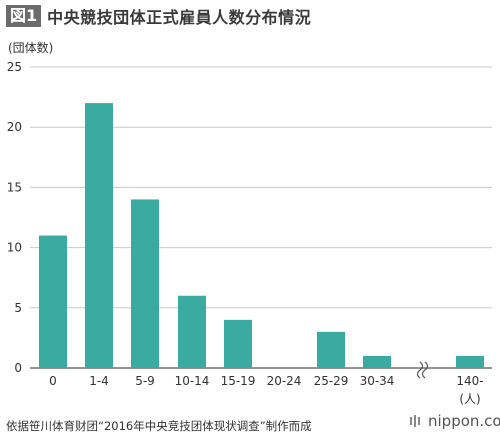  I want to click on y-tick-label: 5, so click(18, 308).